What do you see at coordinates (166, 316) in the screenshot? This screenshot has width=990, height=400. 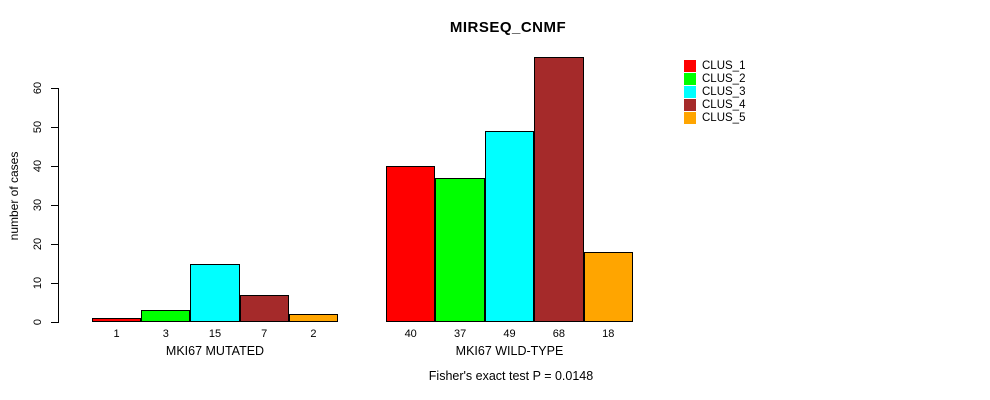 I see `bar-clus_2-group1` at bounding box center [166, 316].